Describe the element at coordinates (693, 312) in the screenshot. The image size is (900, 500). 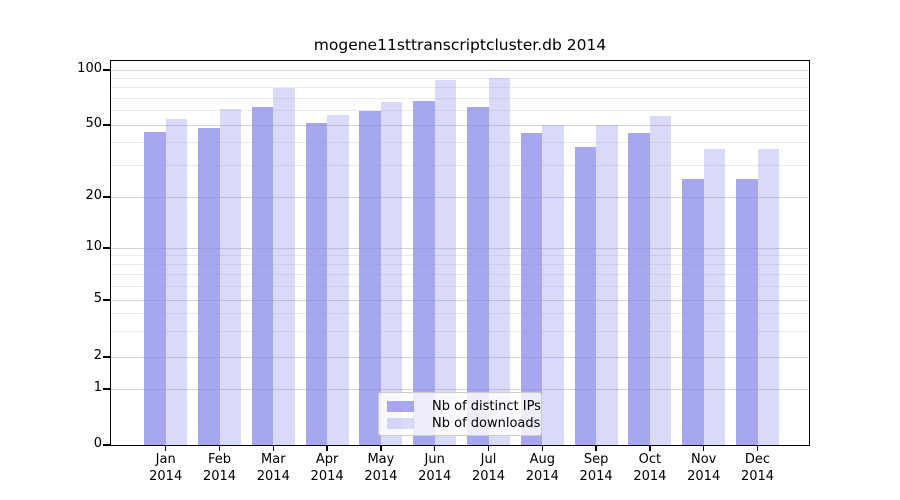
I see `bar-nov-distinct-ips` at that location.